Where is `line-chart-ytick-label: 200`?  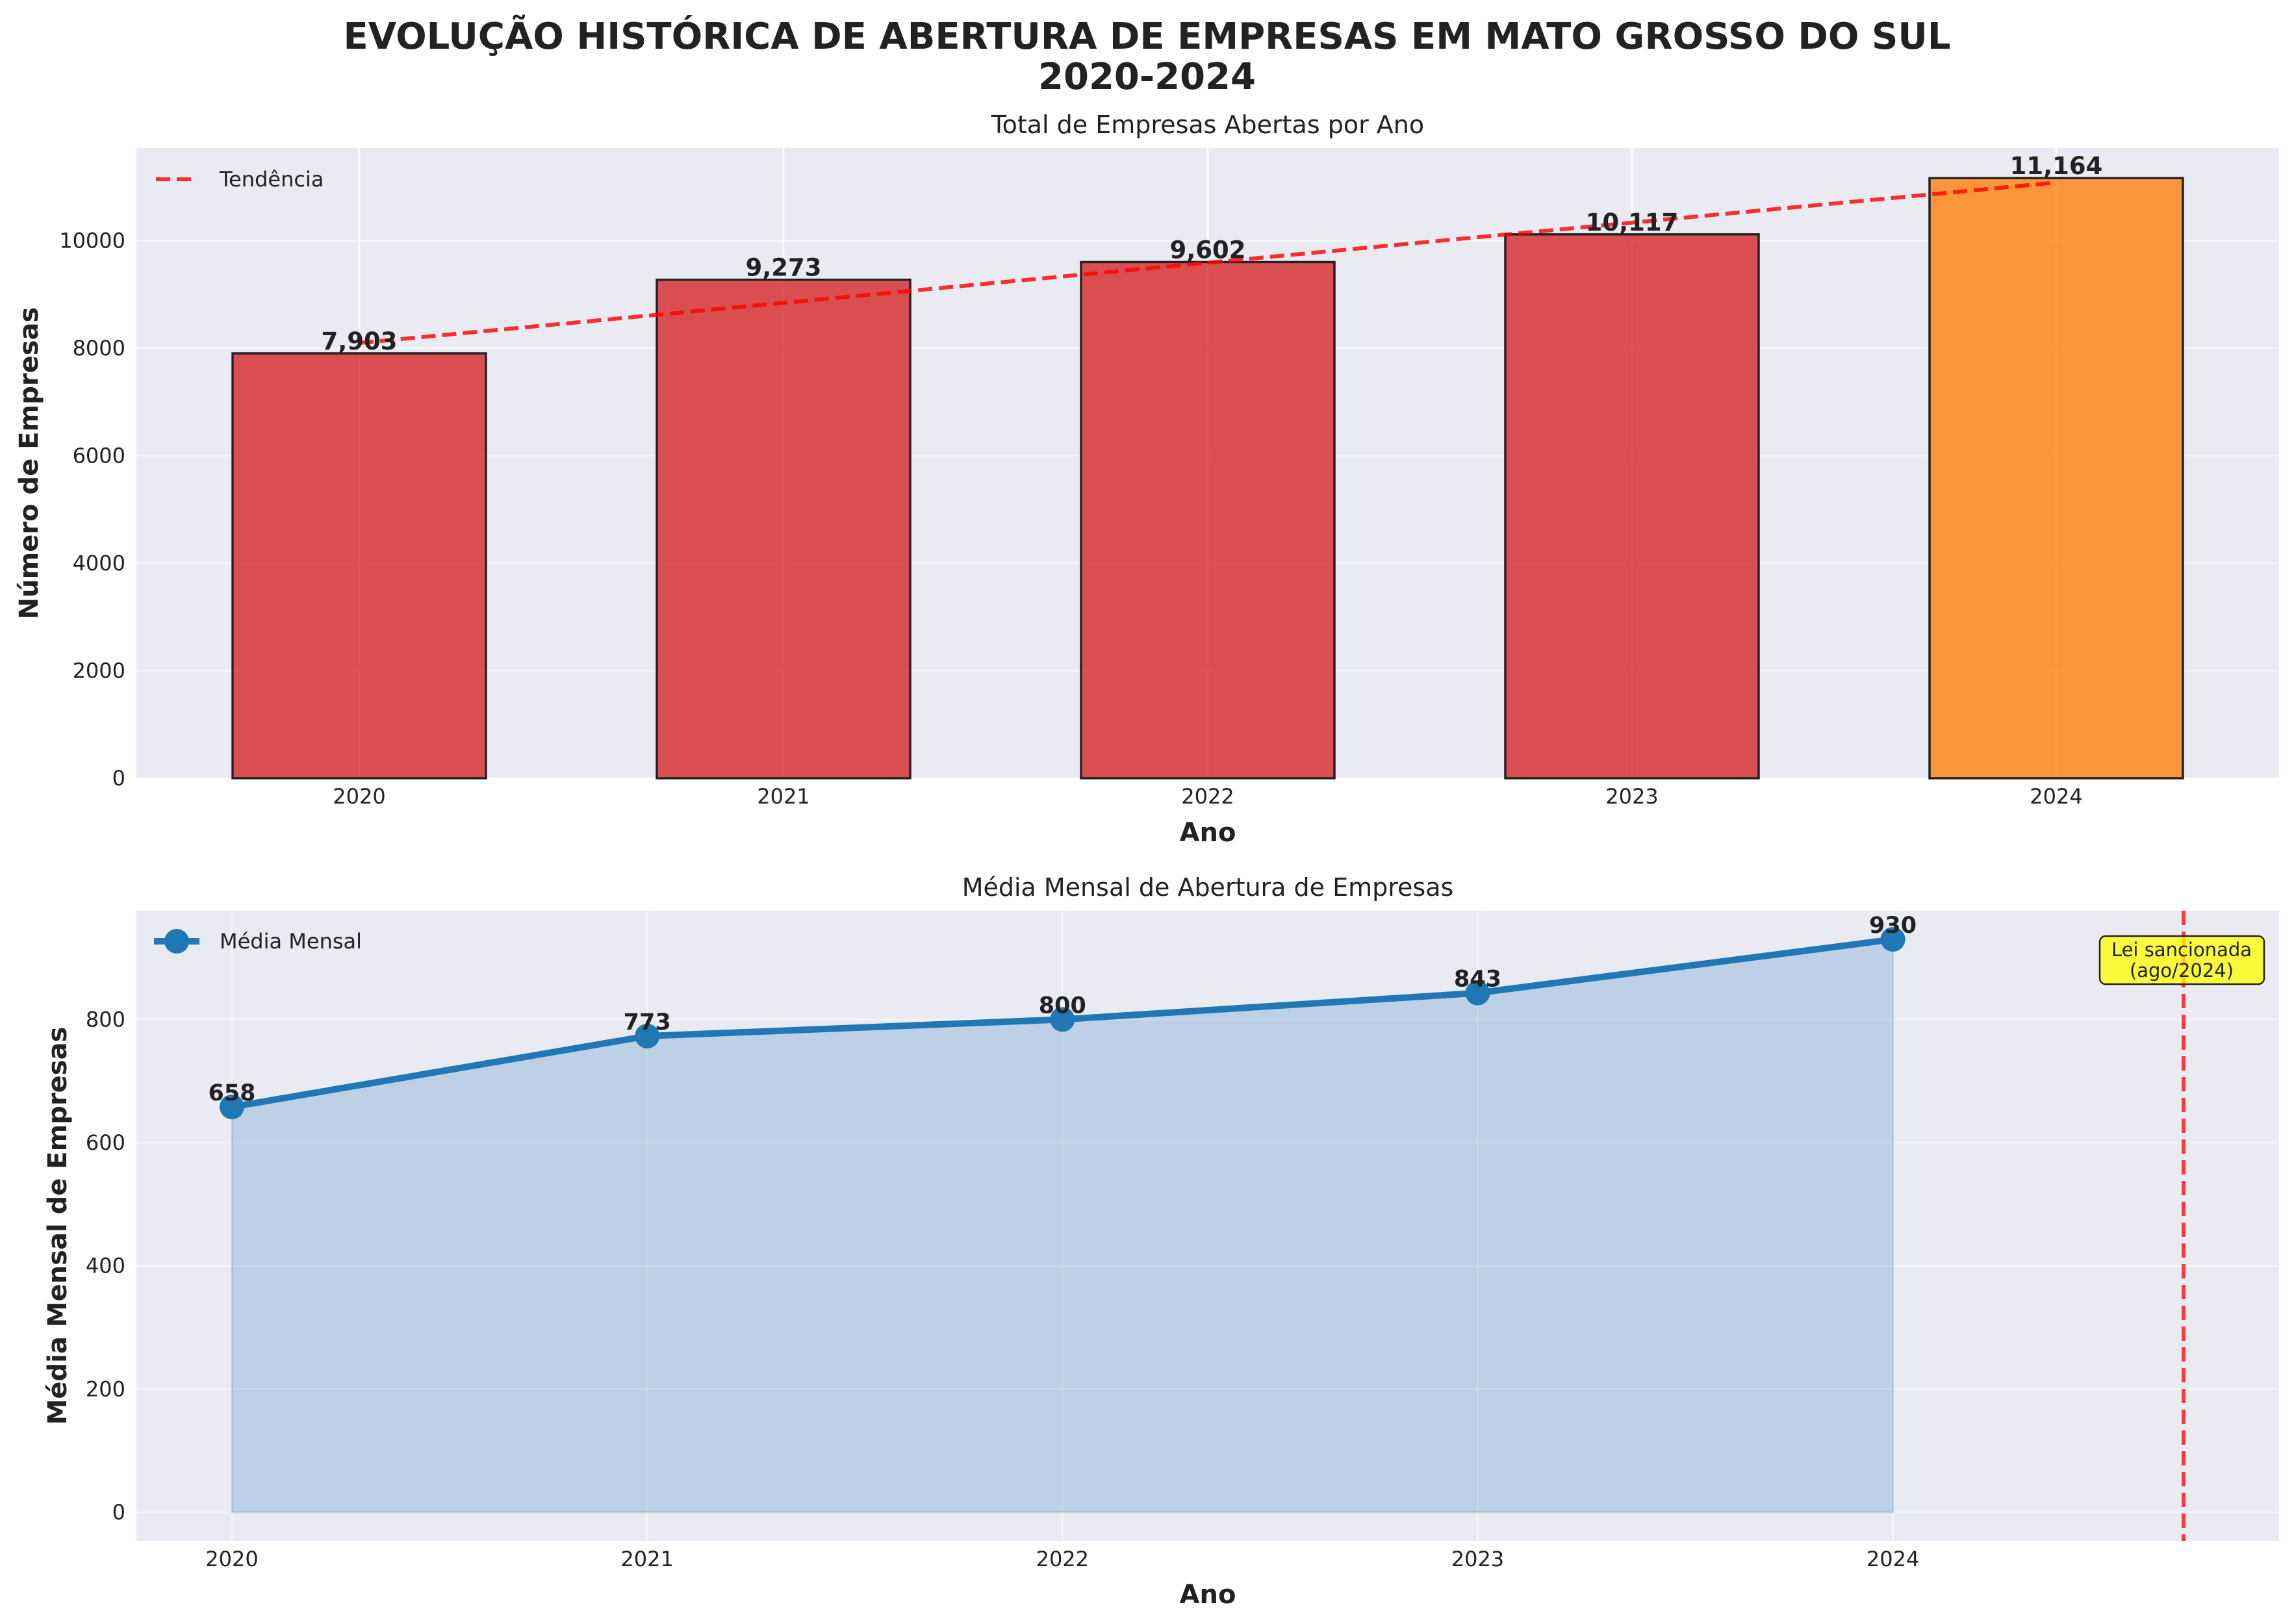
line-chart-ytick-label: 200 is located at coordinates (106, 1389).